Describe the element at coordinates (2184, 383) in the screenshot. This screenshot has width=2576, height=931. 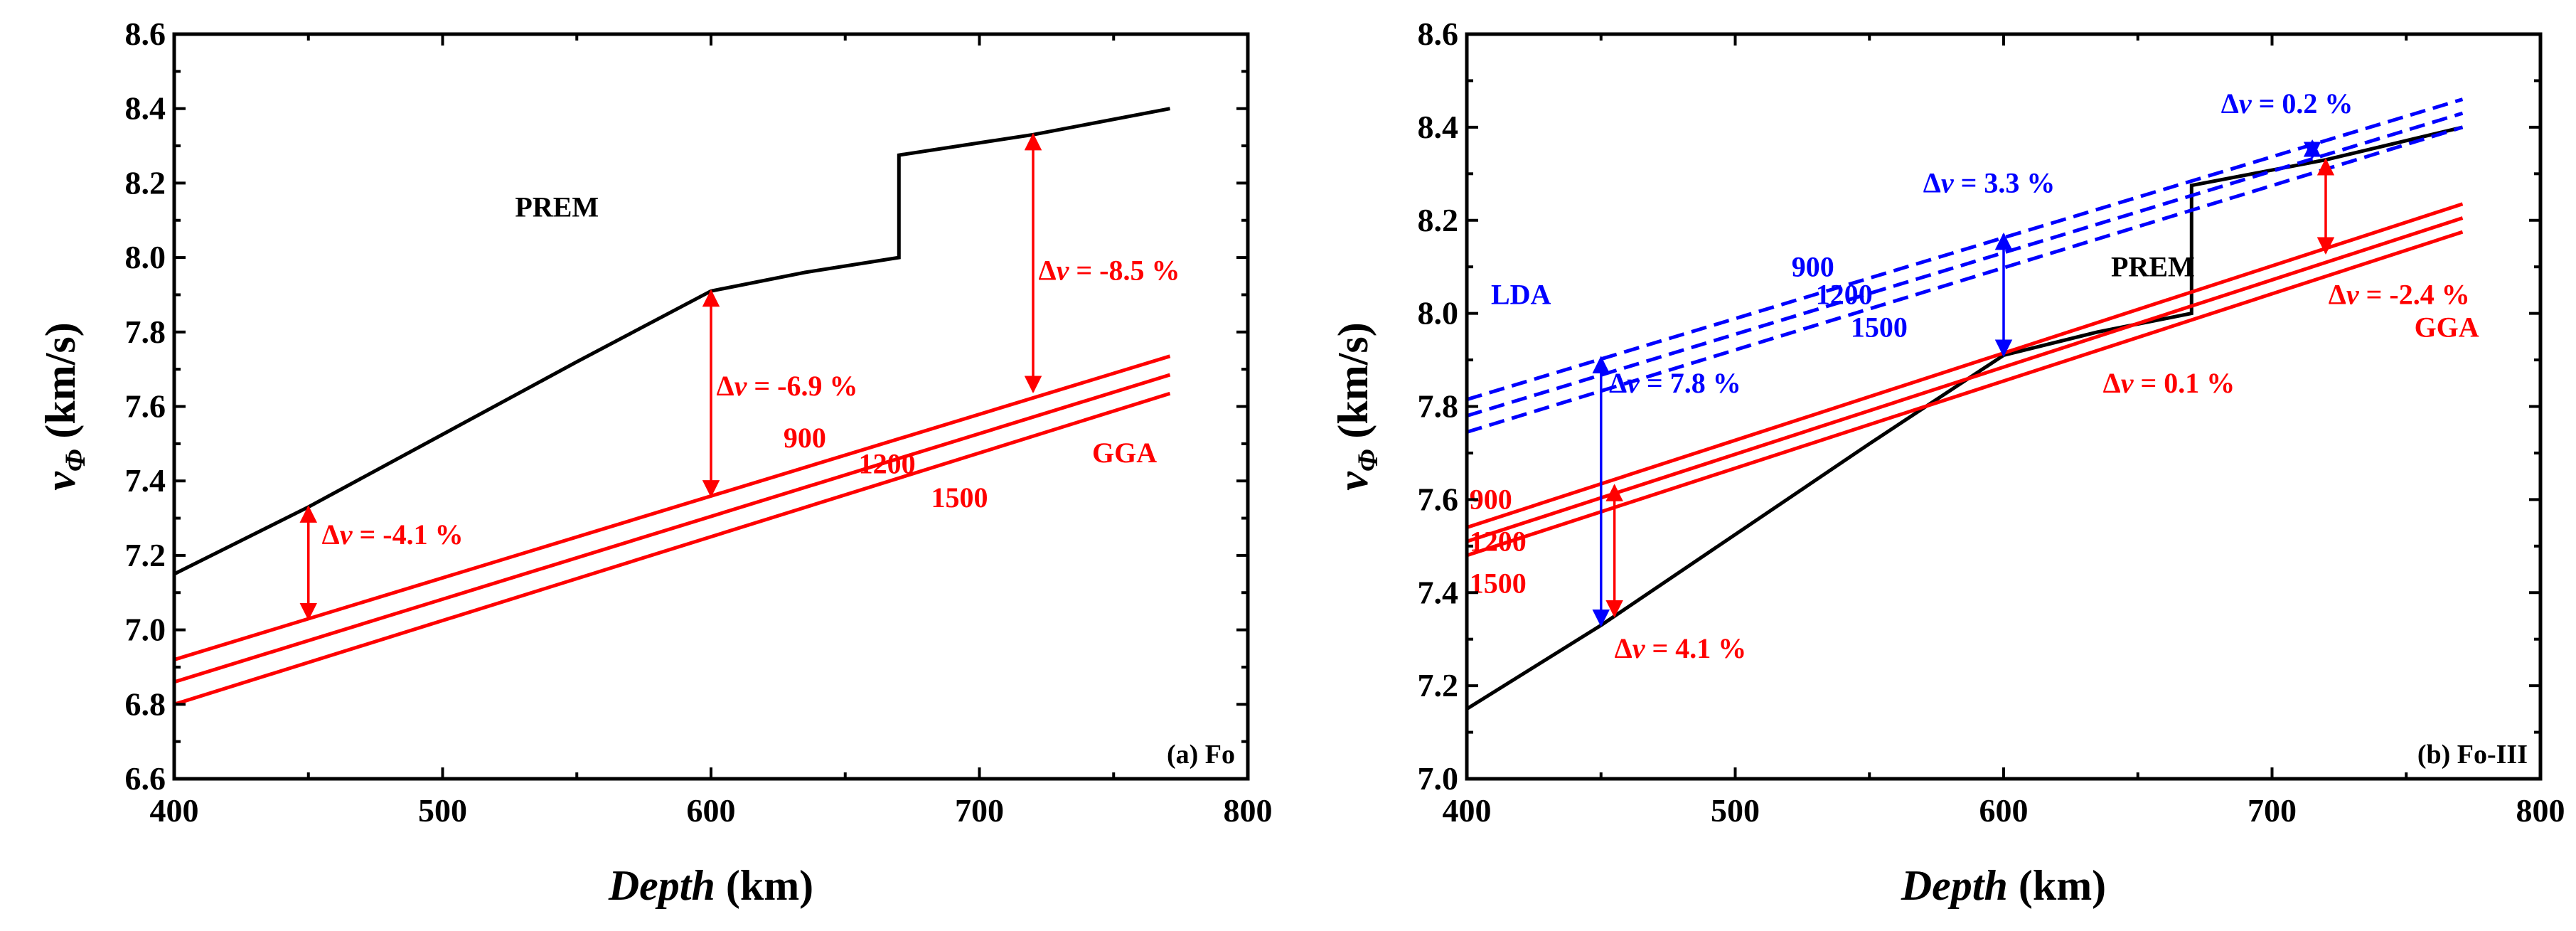
I see `delta-value: = 0.1 %` at that location.